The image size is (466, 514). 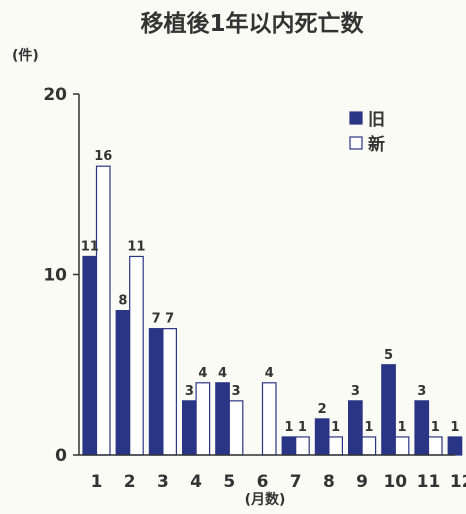 What do you see at coordinates (263, 482) in the screenshot?
I see `x-tick-label: 6` at bounding box center [263, 482].